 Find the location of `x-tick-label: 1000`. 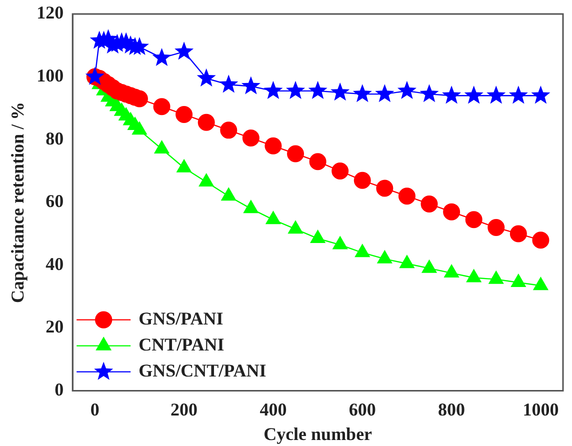

x-tick-label: 1000 is located at coordinates (540, 409).